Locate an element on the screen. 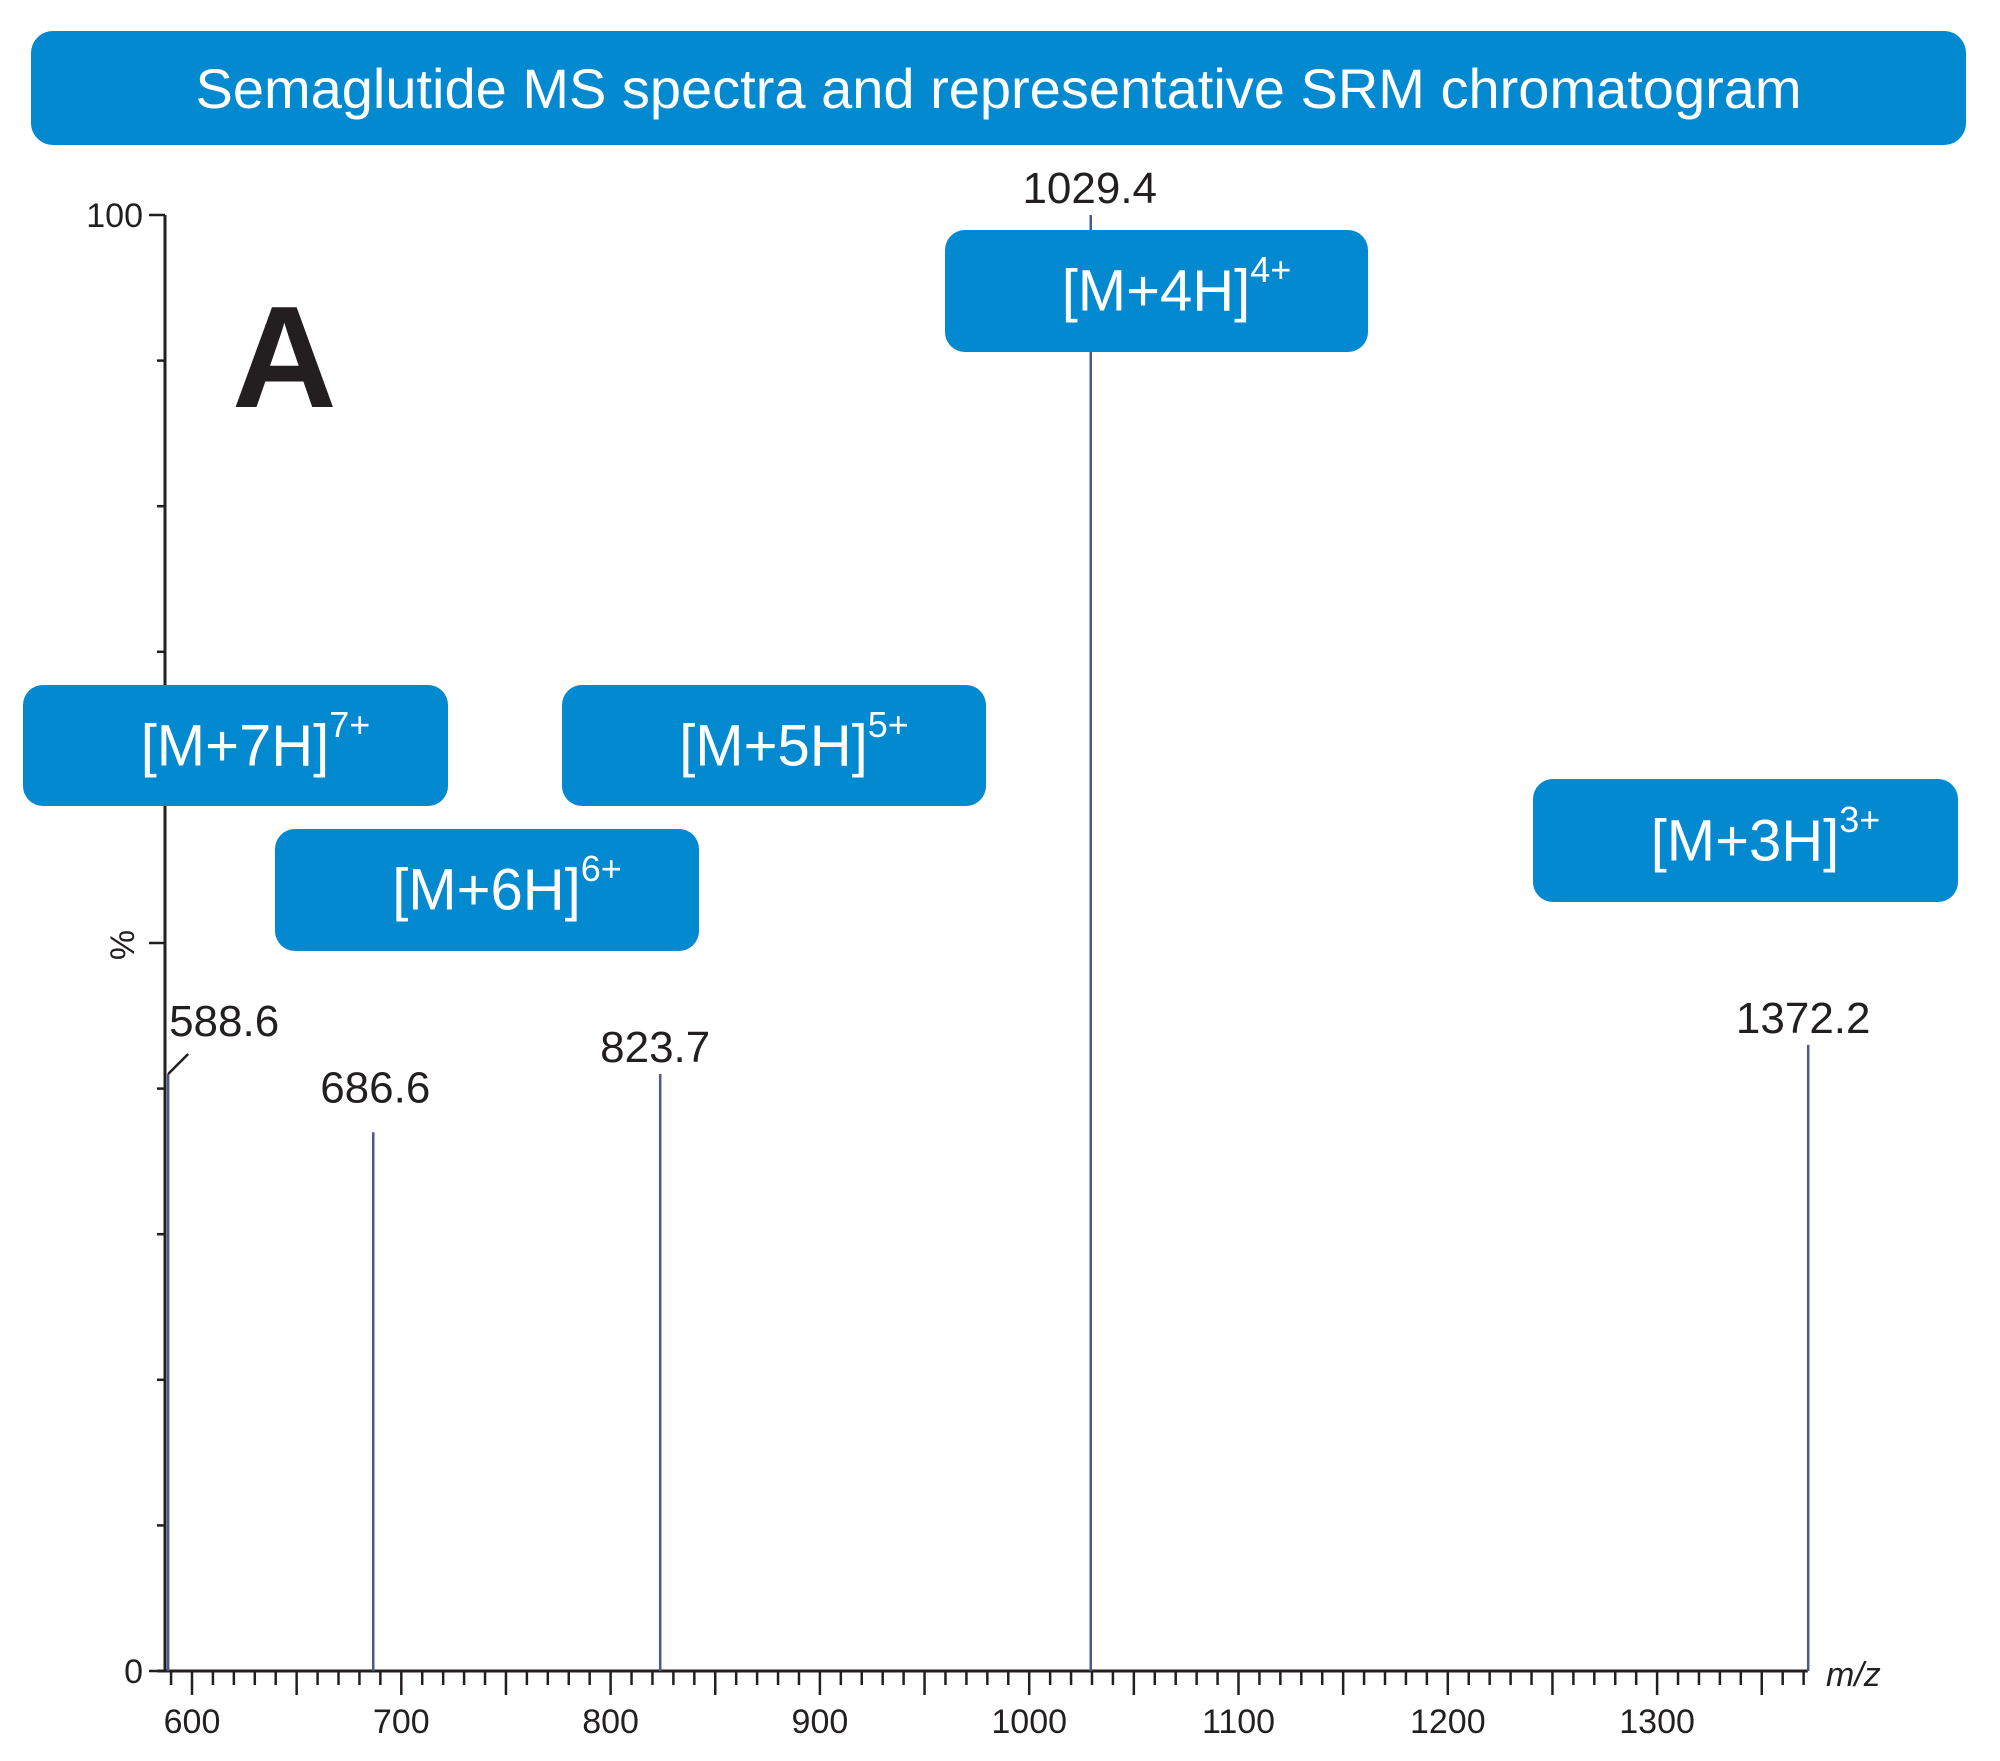  ion-label: [M+4H] is located at coordinates (1156, 291).